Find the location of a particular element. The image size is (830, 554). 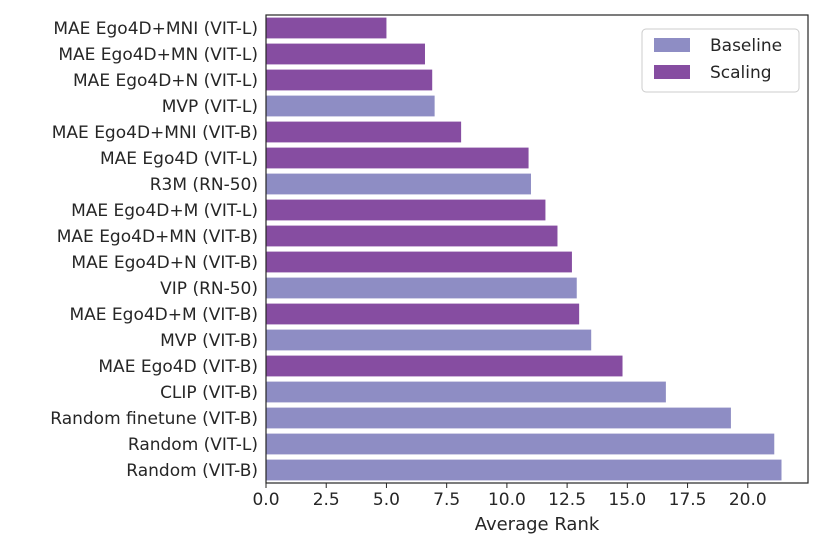

x-tick-label: 5.0 is located at coordinates (386, 500).